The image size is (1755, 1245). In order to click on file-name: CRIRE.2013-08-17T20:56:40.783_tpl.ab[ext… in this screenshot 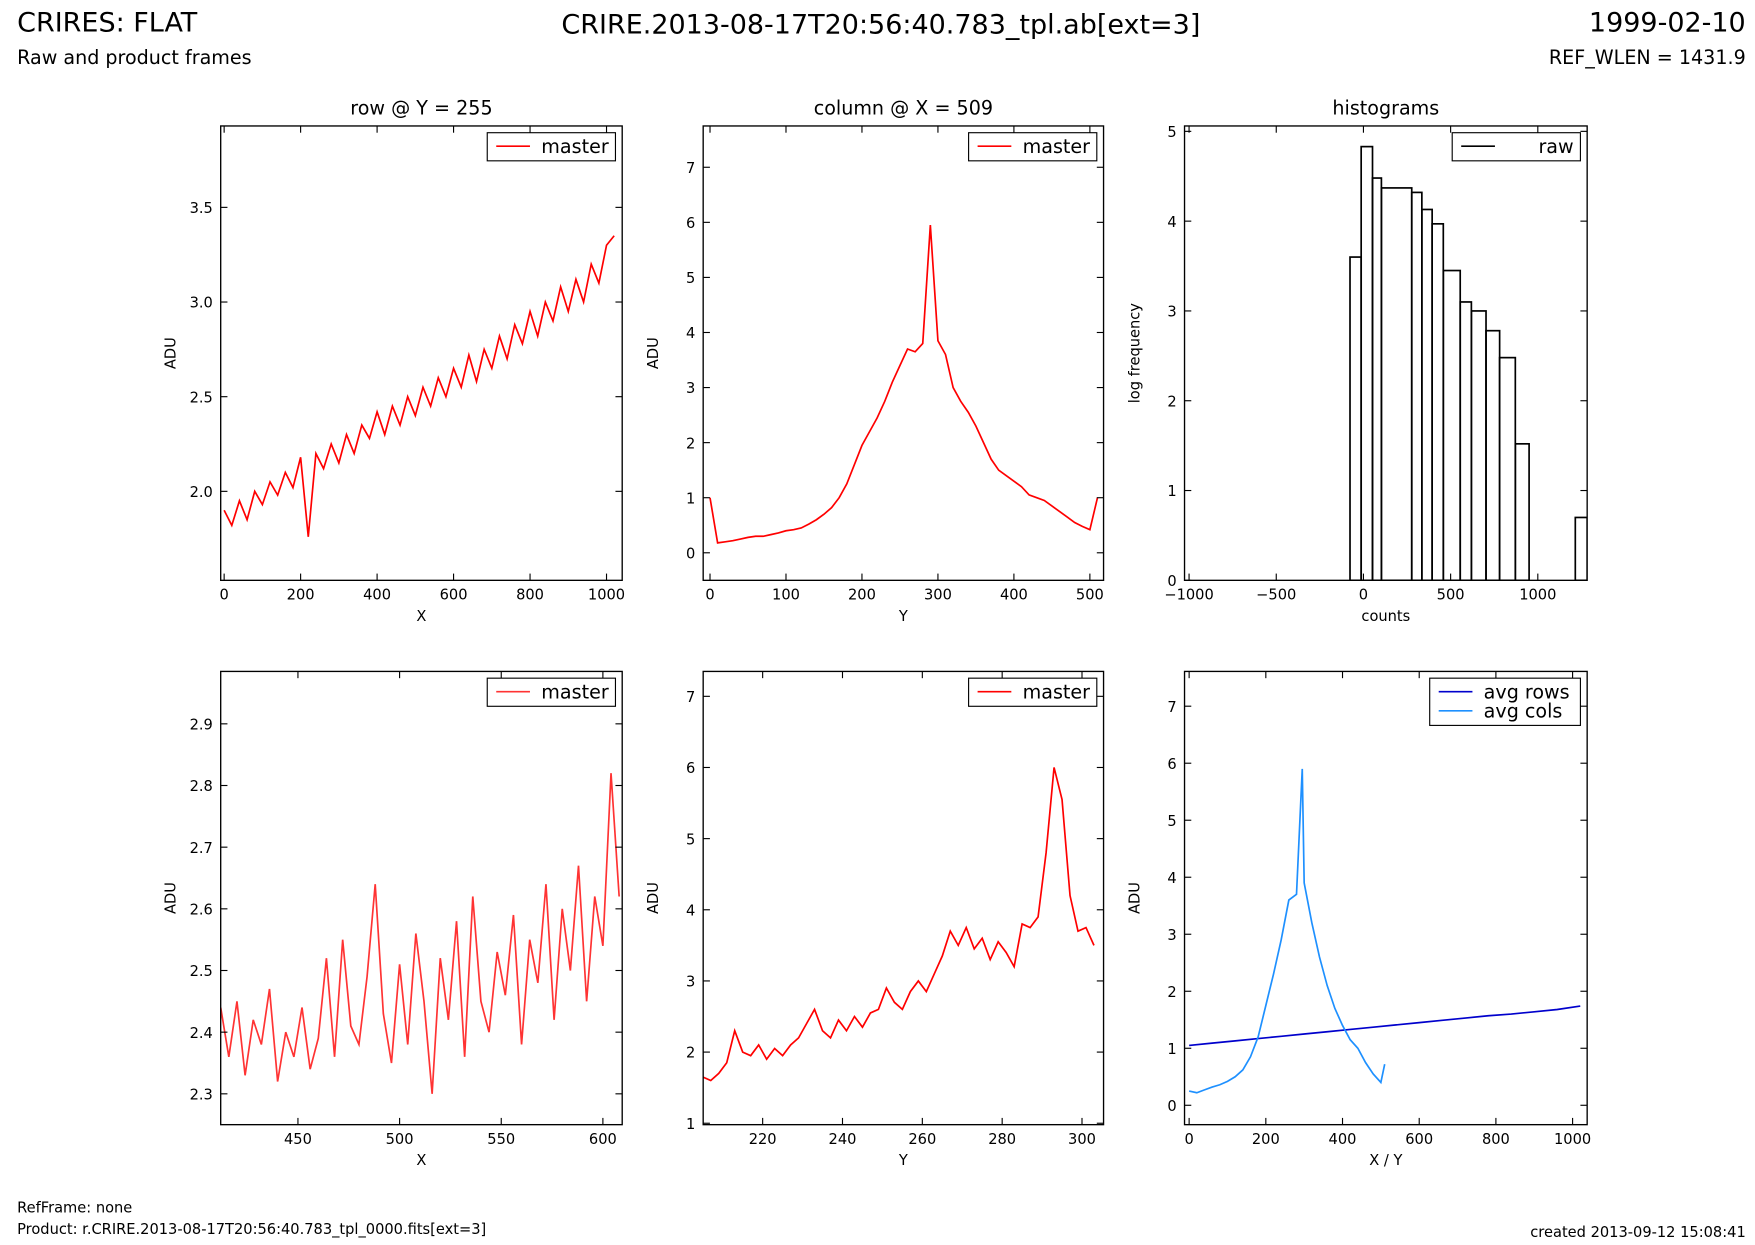, I will do `click(880, 25)`.